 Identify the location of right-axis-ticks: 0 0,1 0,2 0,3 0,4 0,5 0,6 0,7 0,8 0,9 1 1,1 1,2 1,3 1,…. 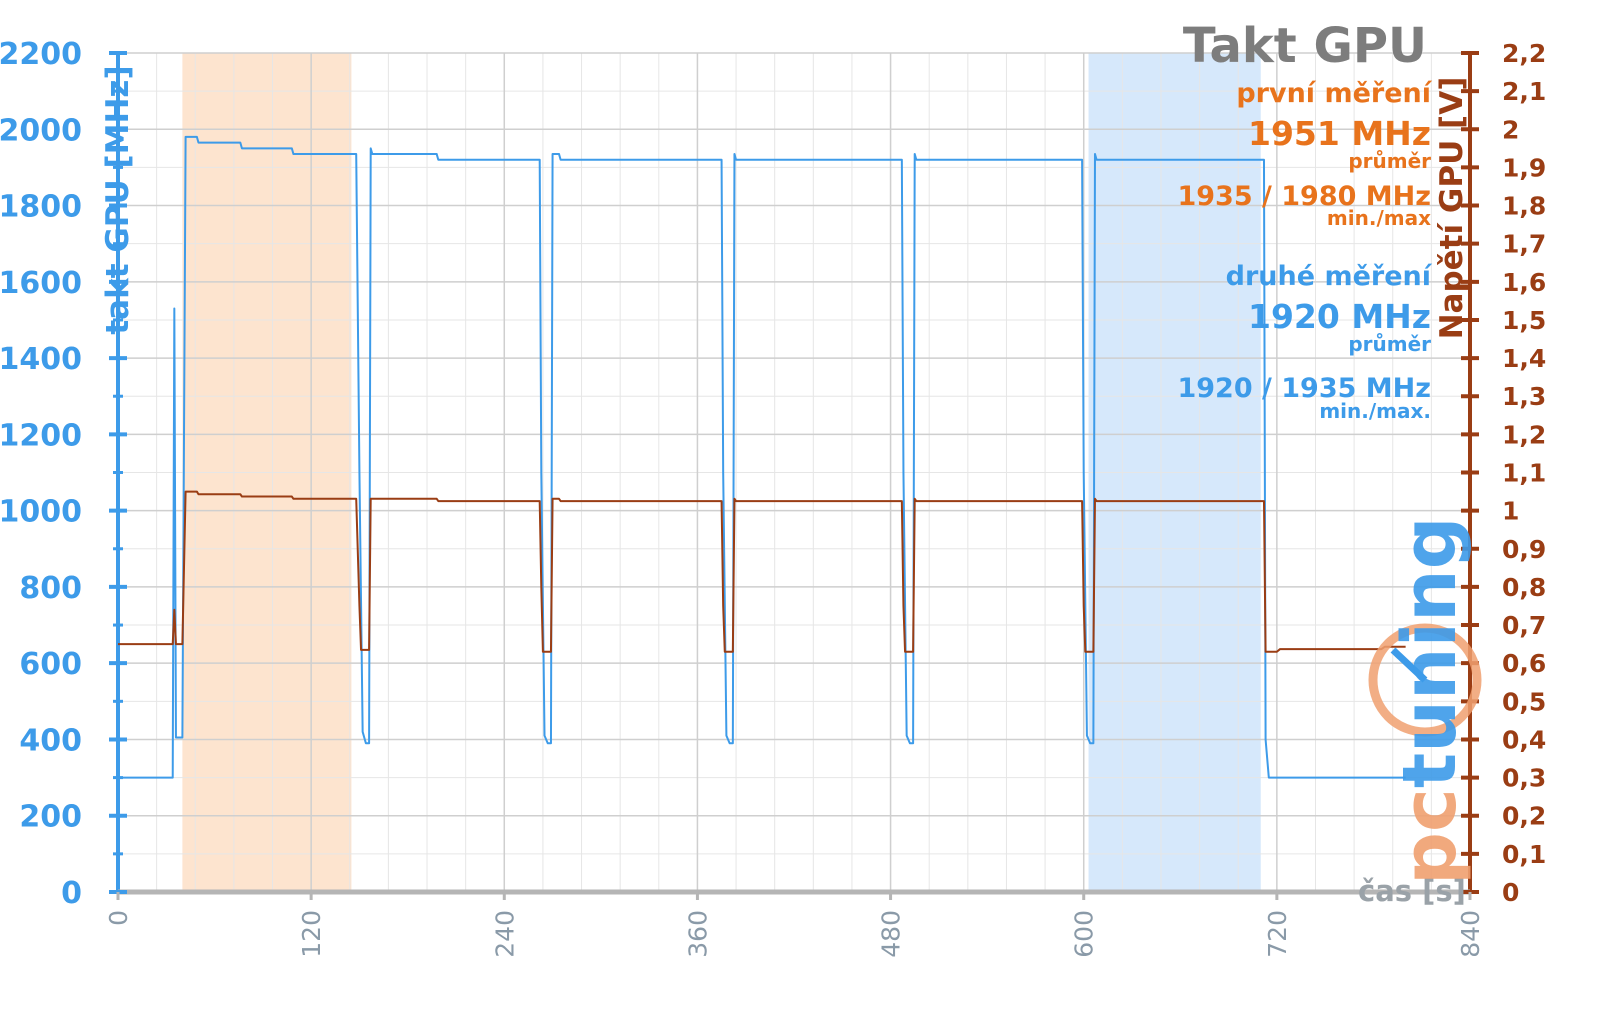
(1503, 473).